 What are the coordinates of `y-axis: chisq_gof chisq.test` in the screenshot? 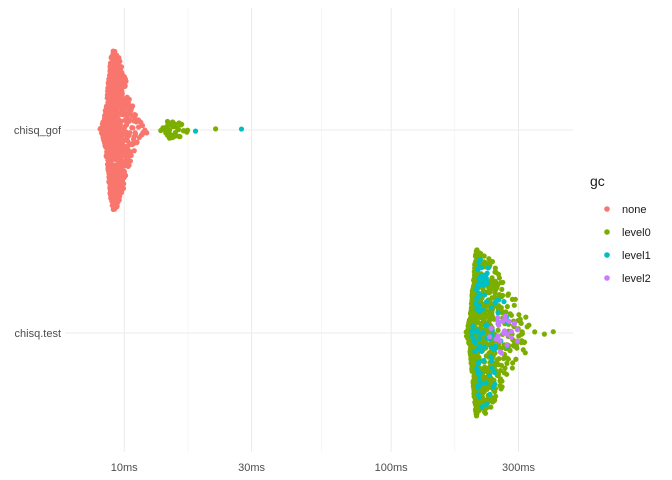 It's located at (38, 232).